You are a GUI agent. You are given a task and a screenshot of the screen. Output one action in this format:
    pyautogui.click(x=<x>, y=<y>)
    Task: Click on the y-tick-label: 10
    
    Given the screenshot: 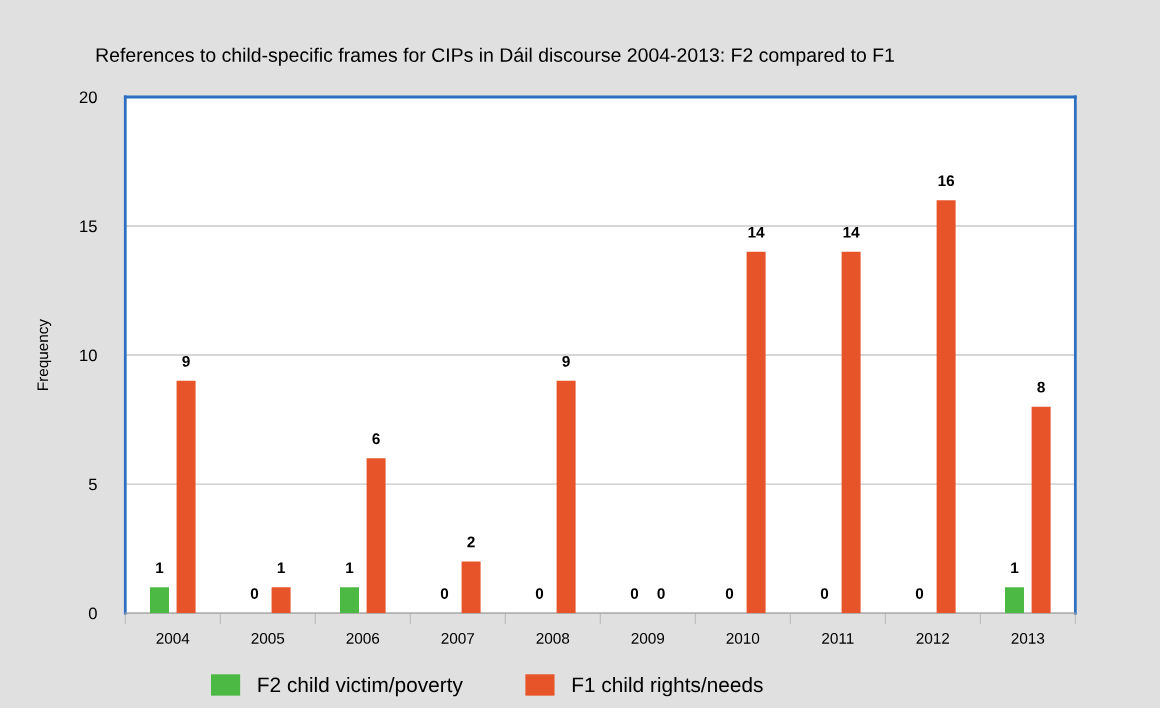 What is the action you would take?
    pyautogui.click(x=88, y=355)
    